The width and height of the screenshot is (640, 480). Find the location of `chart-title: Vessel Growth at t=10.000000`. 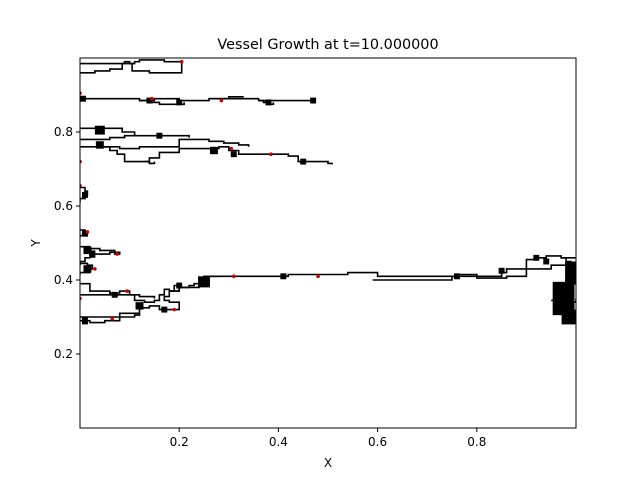

chart-title: Vessel Growth at t=10.000000 is located at coordinates (327, 45).